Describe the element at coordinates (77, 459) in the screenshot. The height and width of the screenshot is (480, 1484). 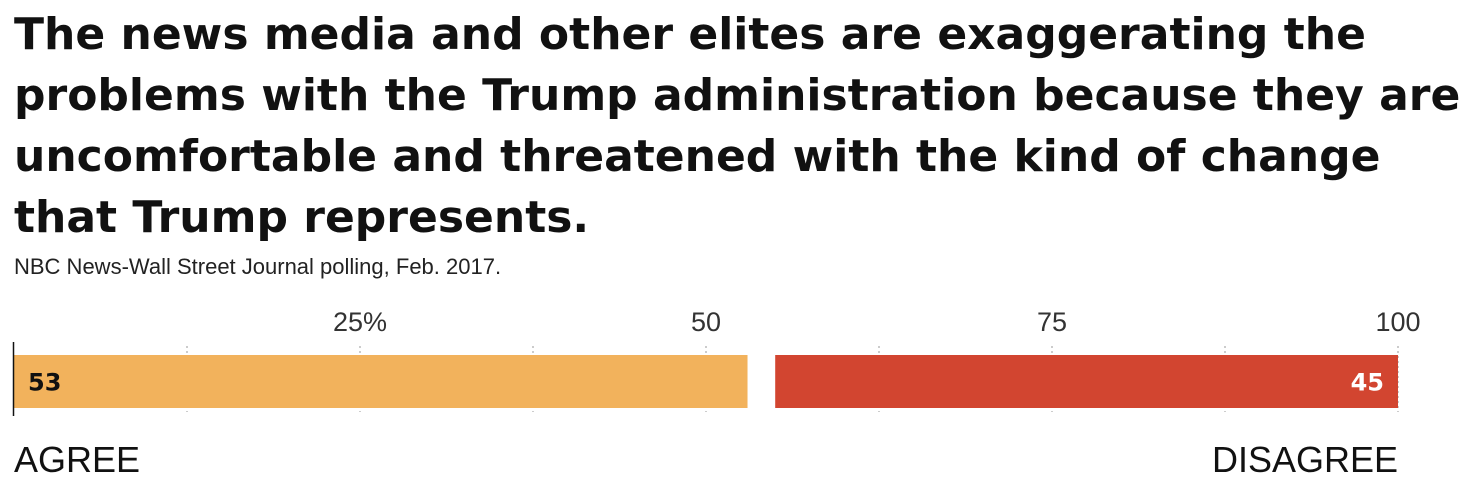
I see `series-label-agree: AGREE` at that location.